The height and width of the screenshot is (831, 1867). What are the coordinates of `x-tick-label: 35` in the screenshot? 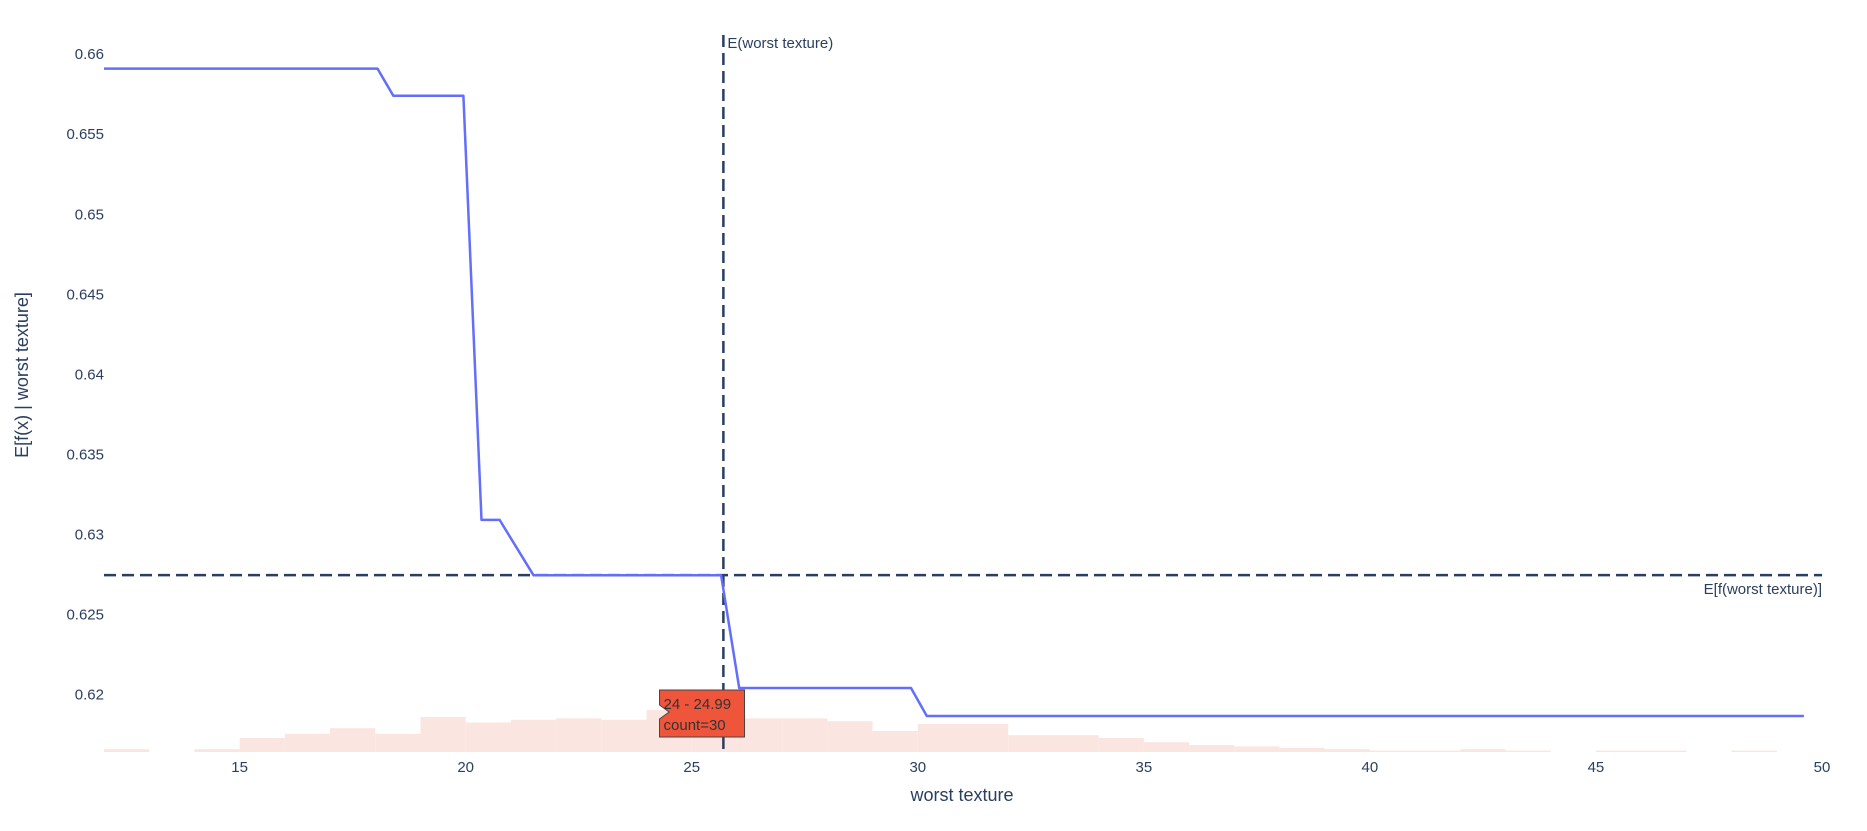 It's located at (1143, 767).